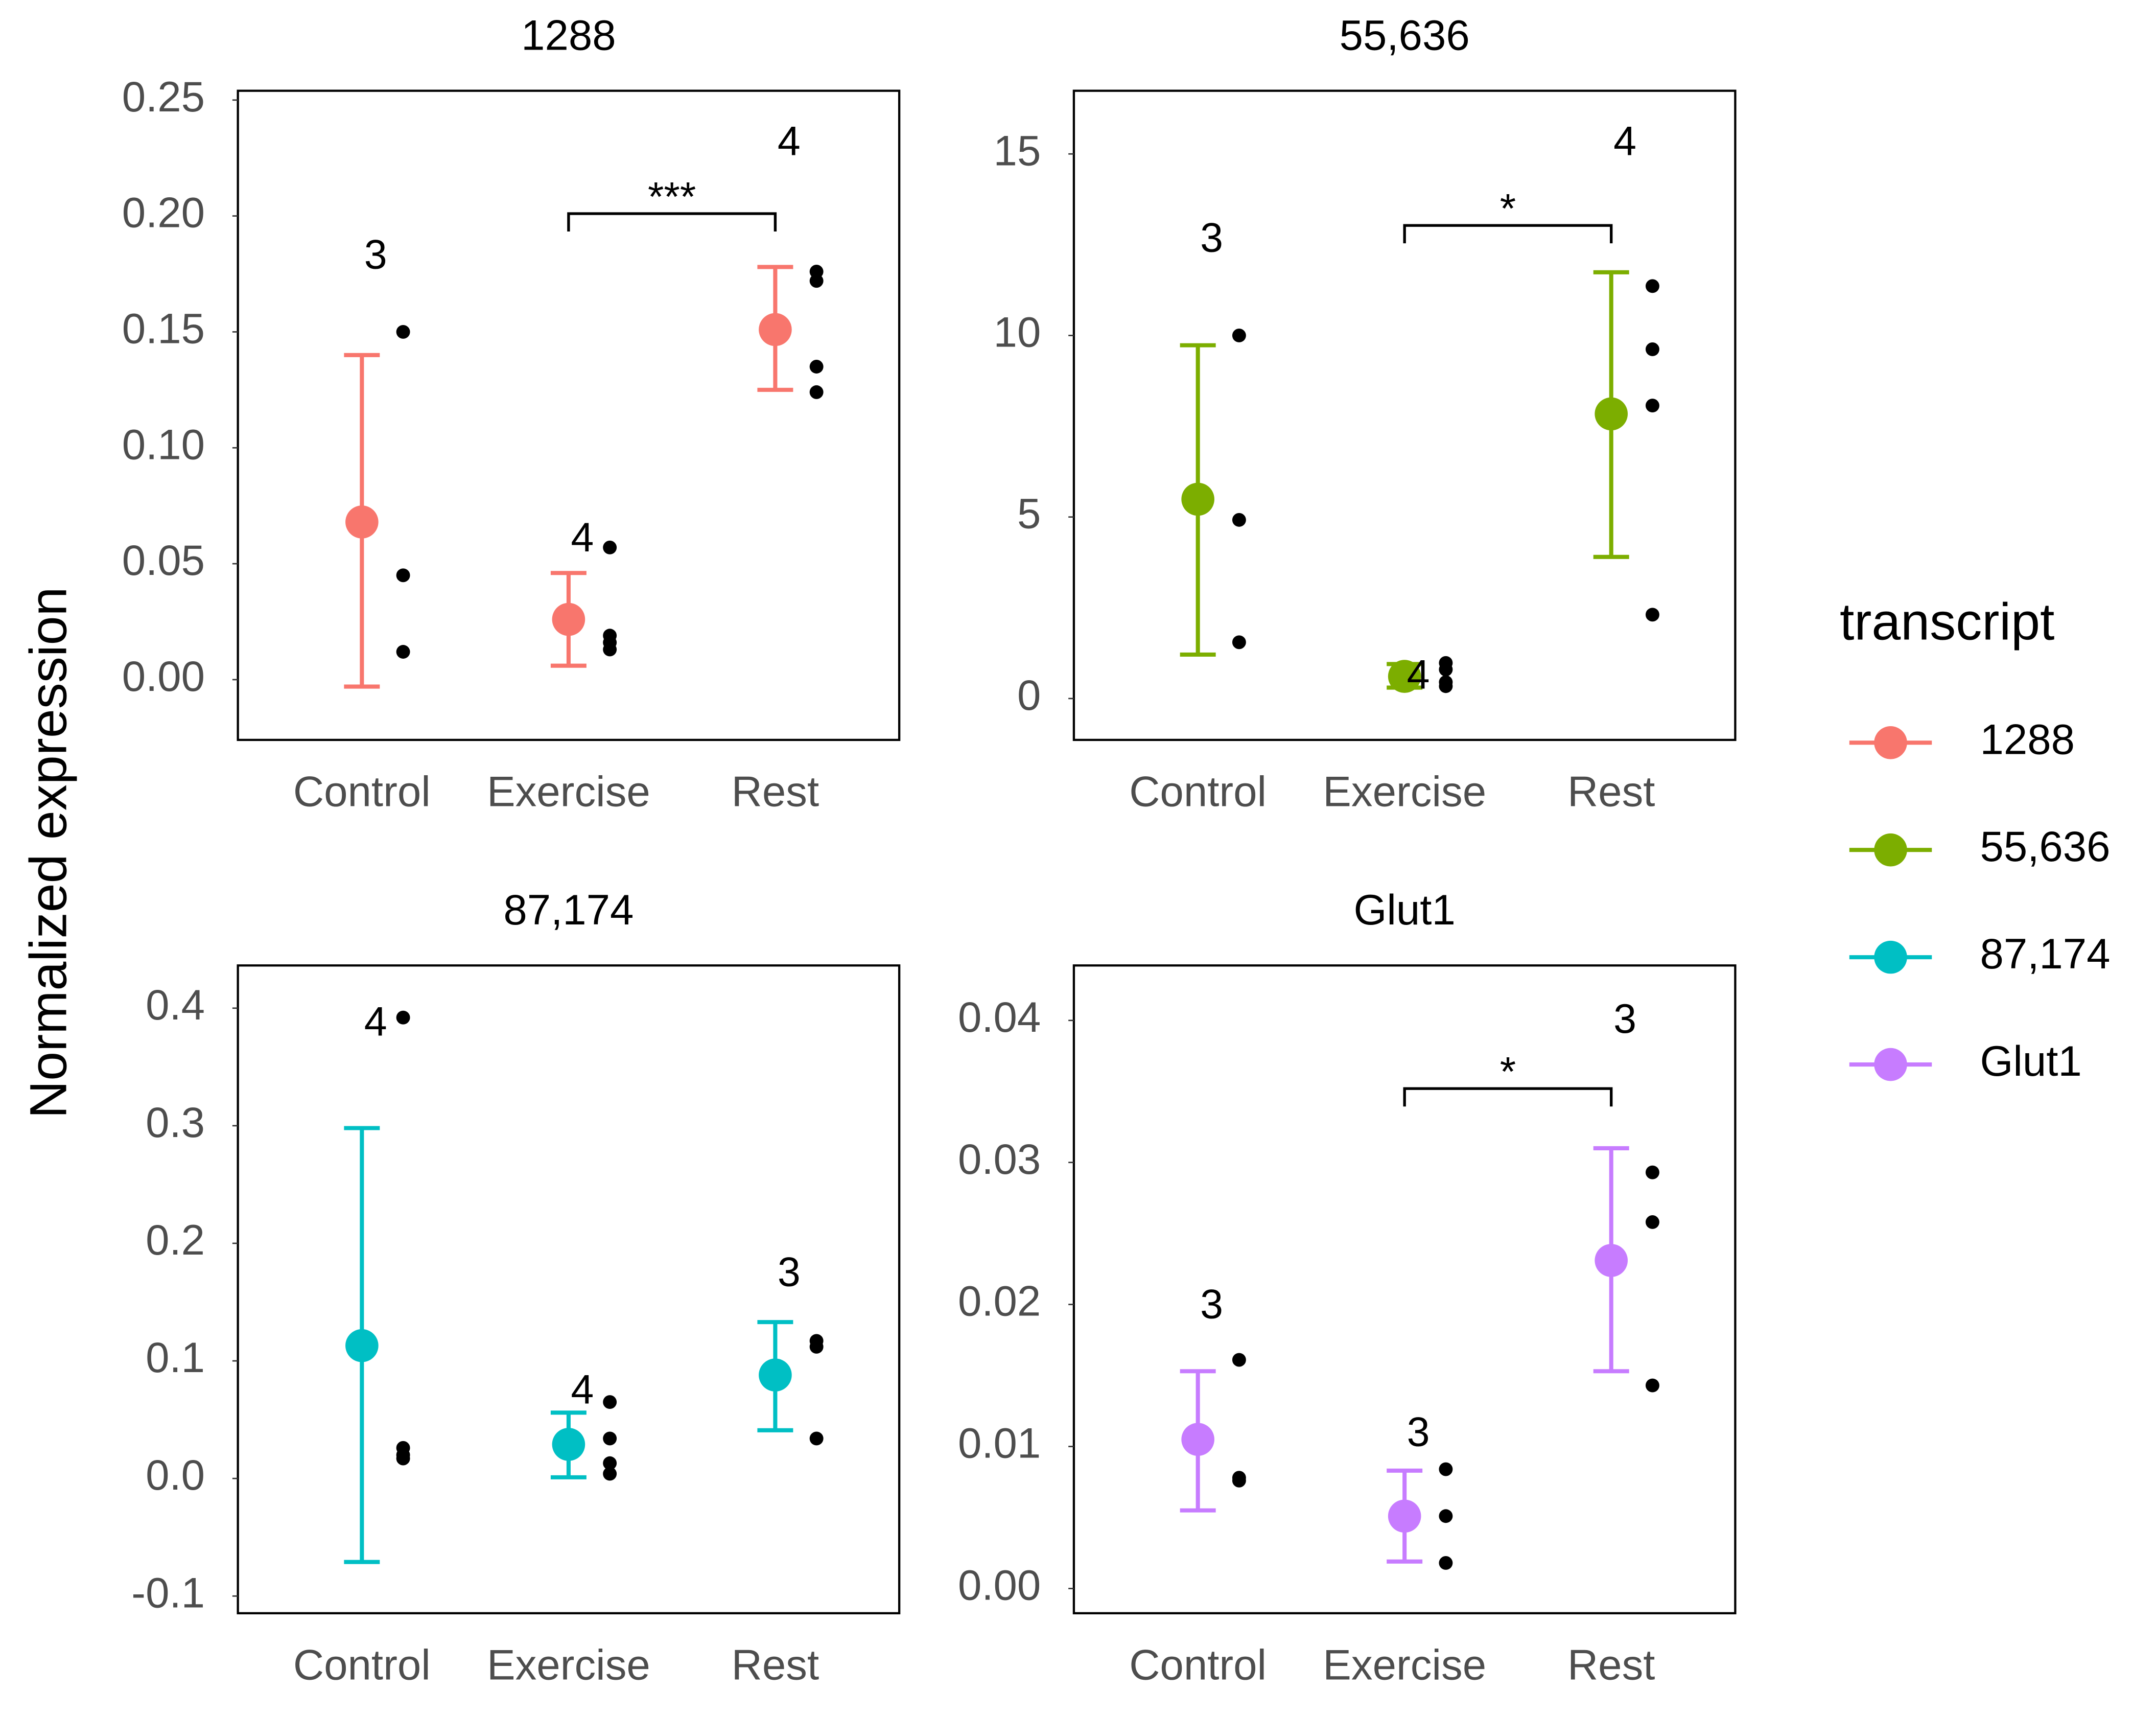 The image size is (2156, 1715). I want to click on y-axis-label: Normalized expression, so click(47, 853).